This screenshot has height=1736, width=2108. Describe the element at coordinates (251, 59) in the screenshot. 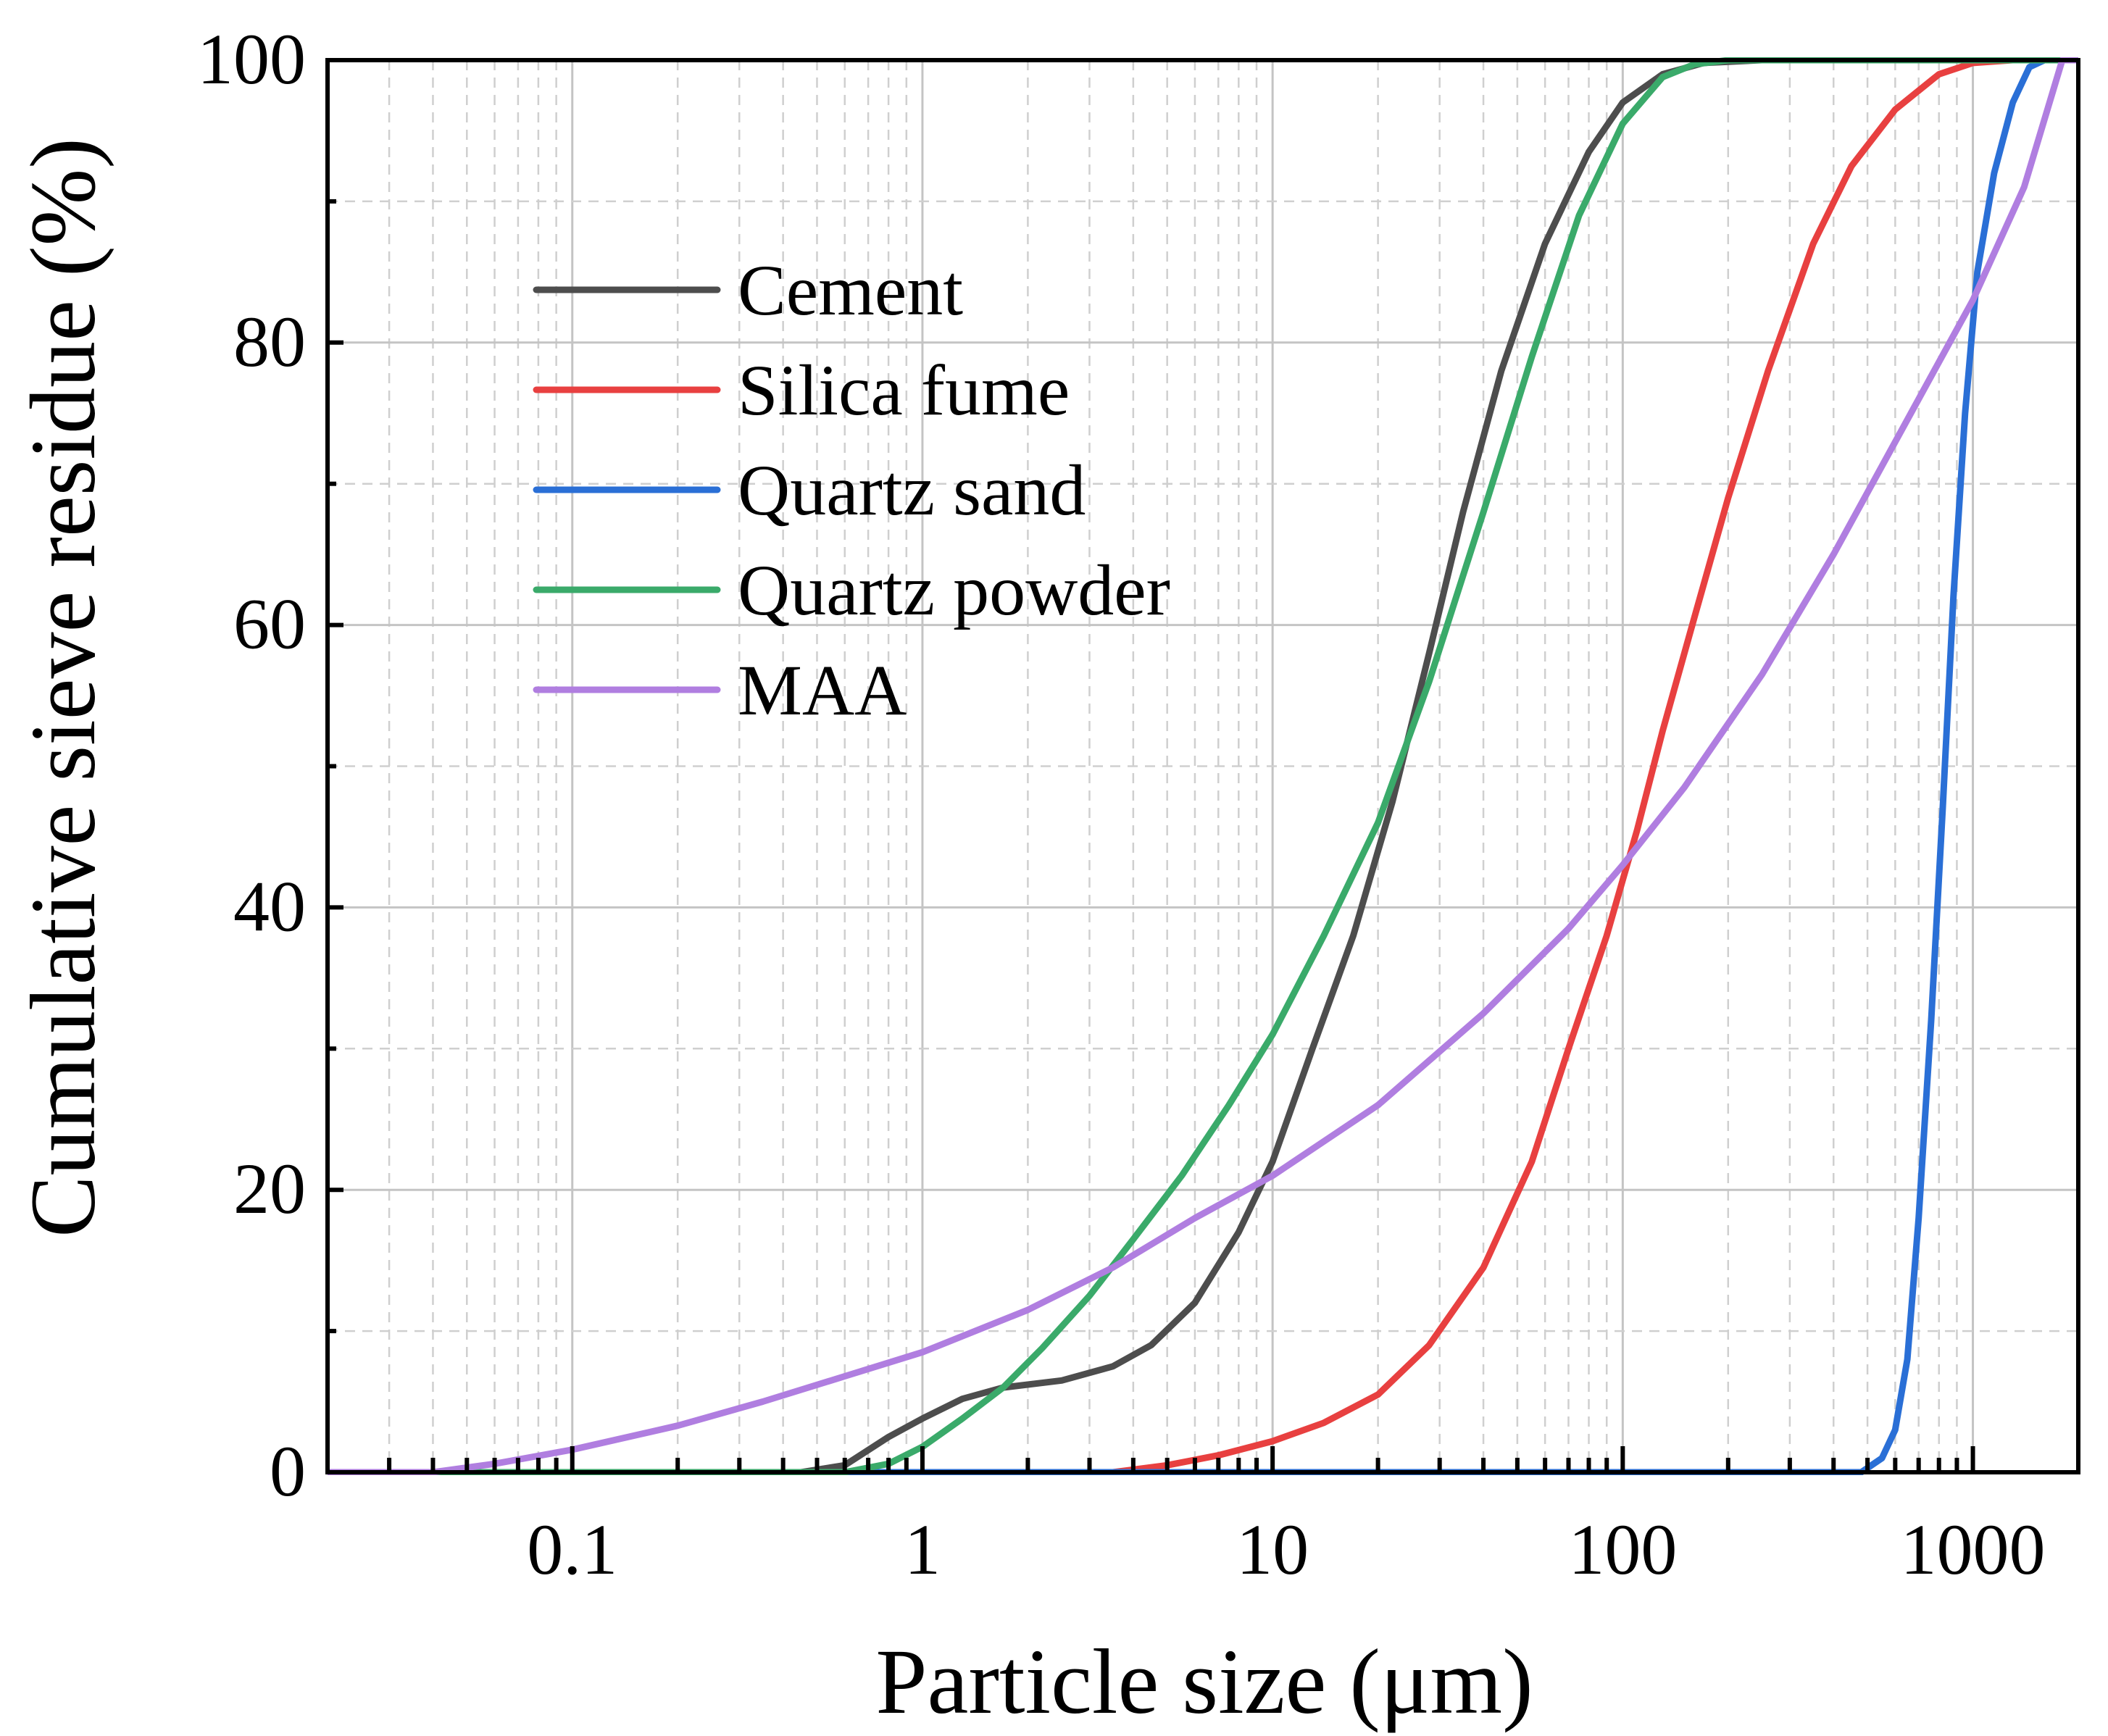

I see `y-tick-label: 100` at that location.